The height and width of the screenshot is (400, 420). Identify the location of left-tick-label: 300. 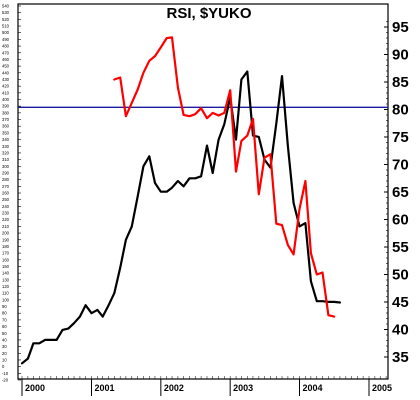
(6, 166).